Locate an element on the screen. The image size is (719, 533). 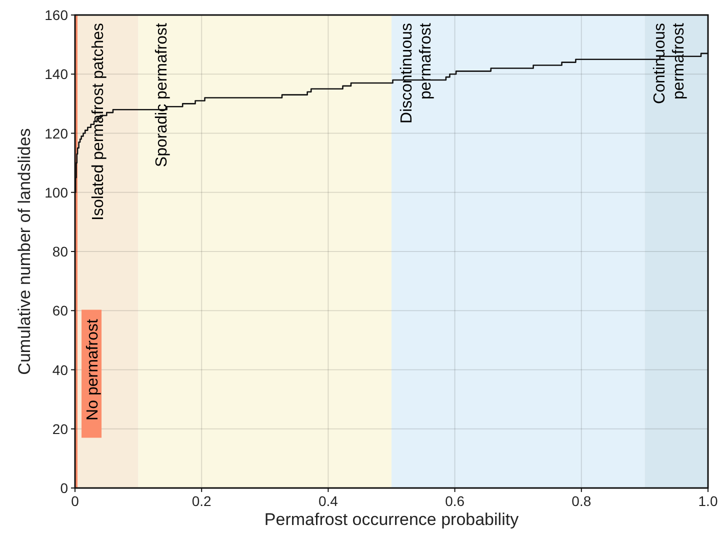
band-label: Isolated permafrost patches is located at coordinates (98, 121).